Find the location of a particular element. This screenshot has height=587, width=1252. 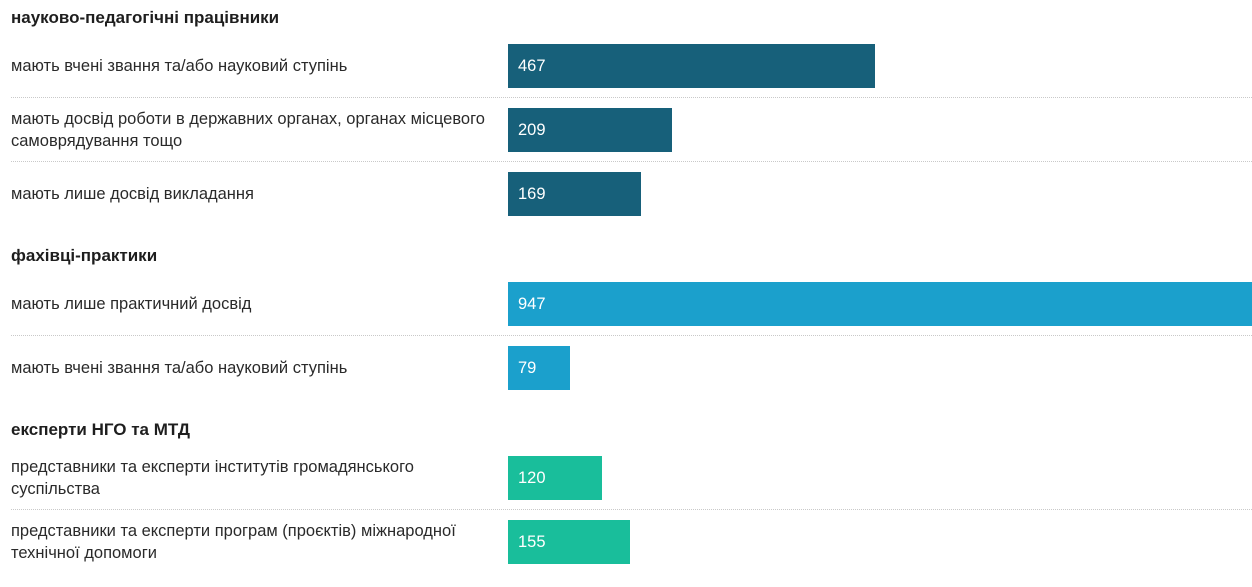

bar-row: мають лише практичний досвід 947 is located at coordinates (626, 314).